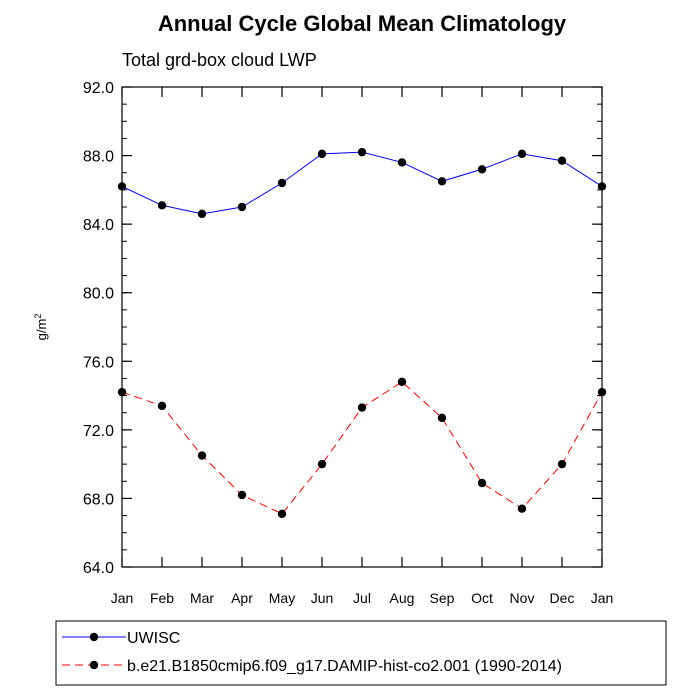  What do you see at coordinates (522, 598) in the screenshot?
I see `x-tick-label: Nov` at bounding box center [522, 598].